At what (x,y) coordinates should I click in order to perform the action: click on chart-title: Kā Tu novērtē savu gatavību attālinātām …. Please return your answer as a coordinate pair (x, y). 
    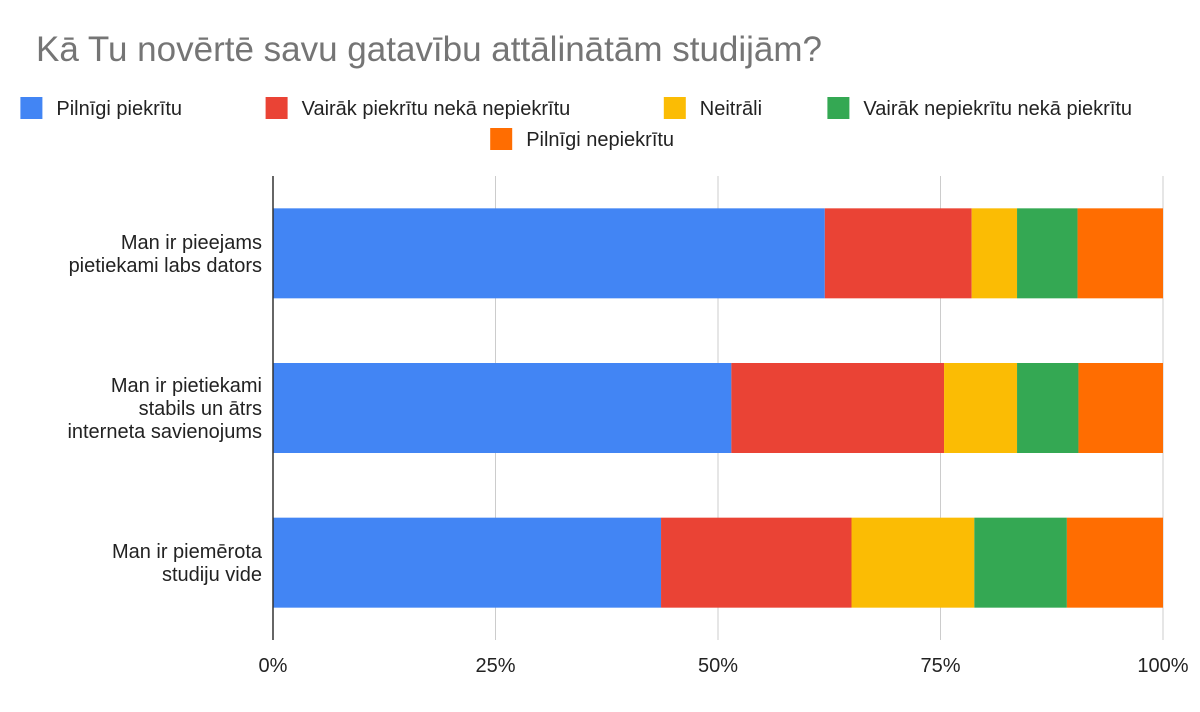
    Looking at the image, I should click on (429, 49).